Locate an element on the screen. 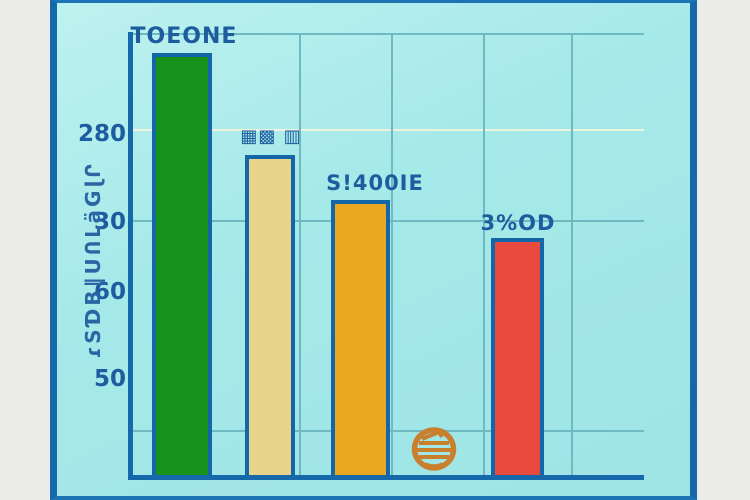  y-axis-title: ɾSƊB‖UՈԼäGɭՐ is located at coordinates (93, 260).